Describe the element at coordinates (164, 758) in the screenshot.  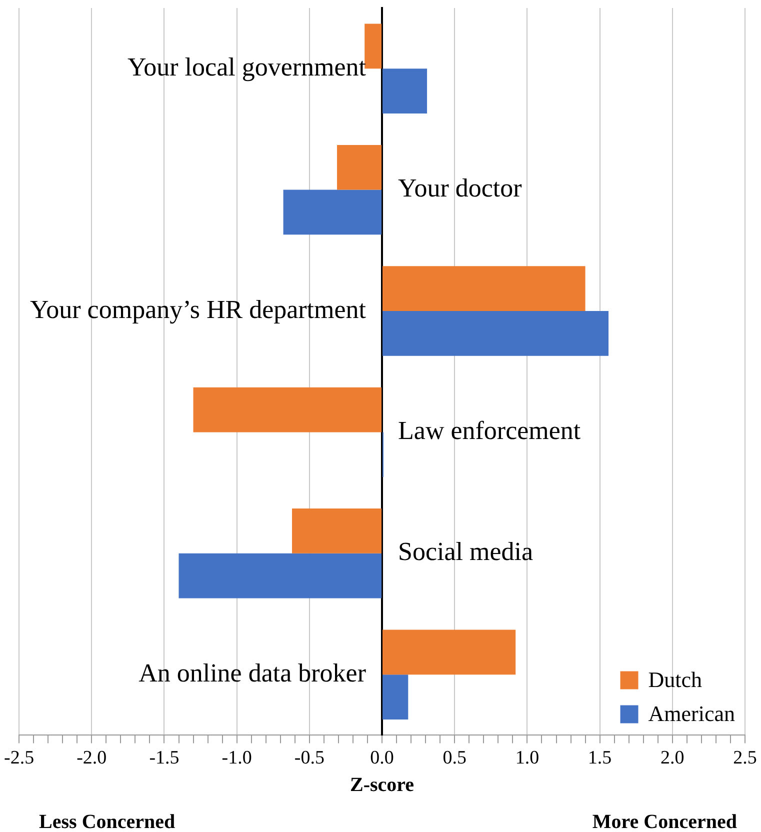
I see `x-tick-label: -1.5` at that location.